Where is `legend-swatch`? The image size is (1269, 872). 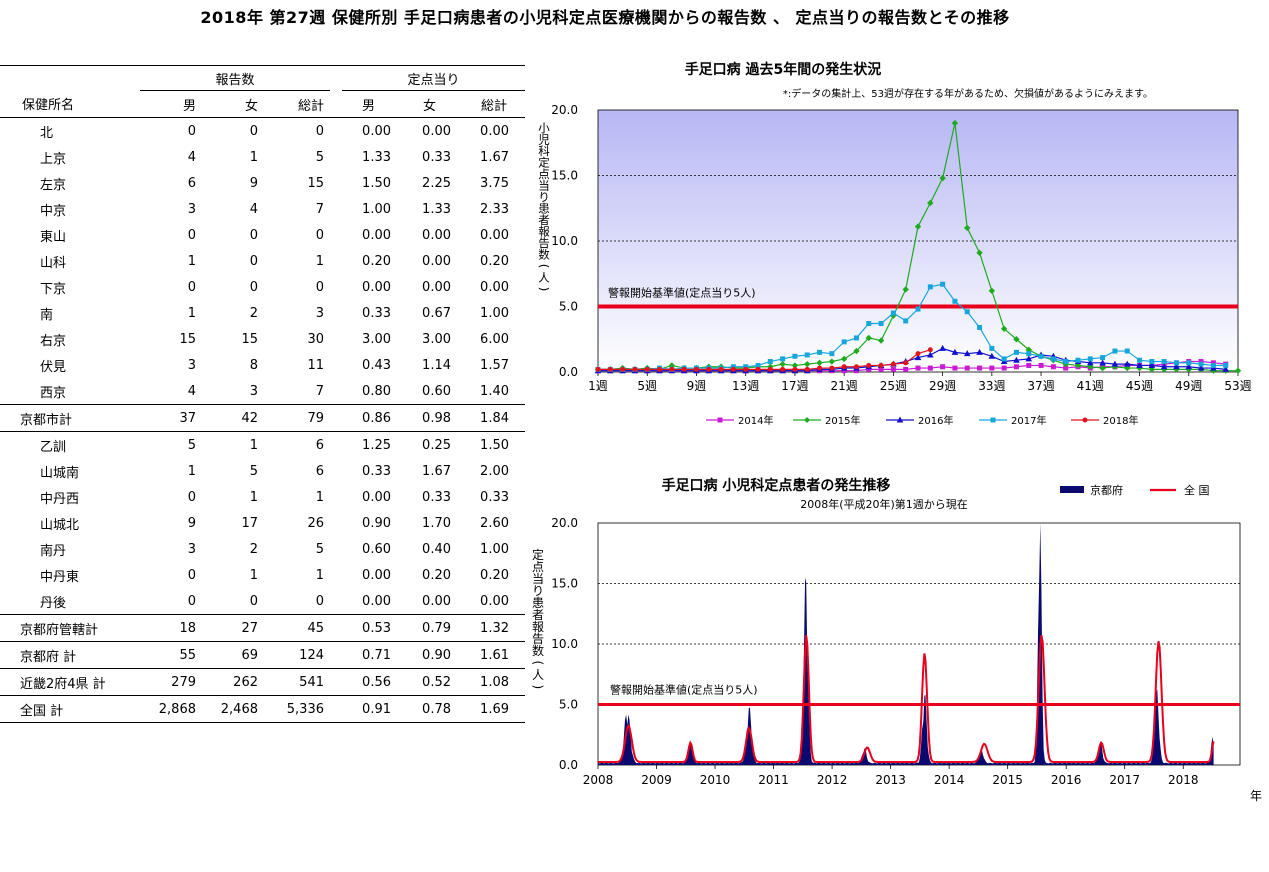 legend-swatch is located at coordinates (1072, 489).